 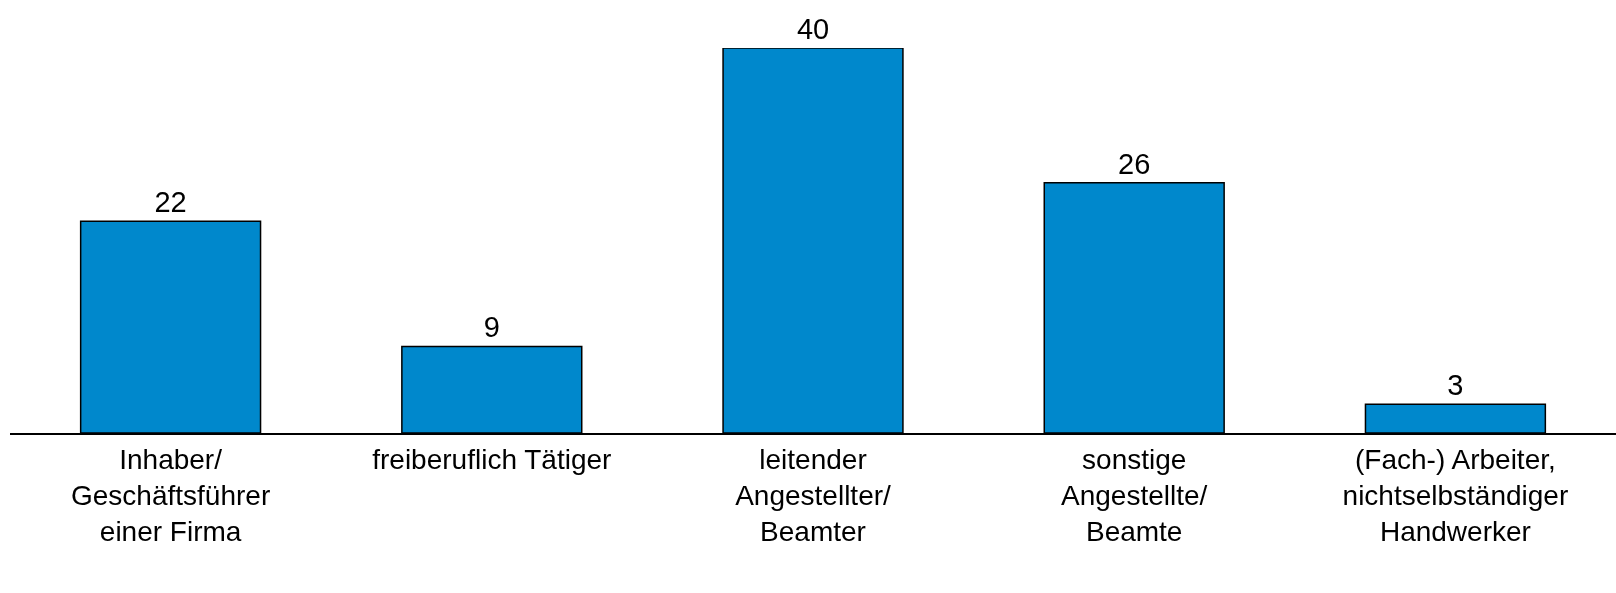 I want to click on data-label: 26, so click(x=1134, y=163).